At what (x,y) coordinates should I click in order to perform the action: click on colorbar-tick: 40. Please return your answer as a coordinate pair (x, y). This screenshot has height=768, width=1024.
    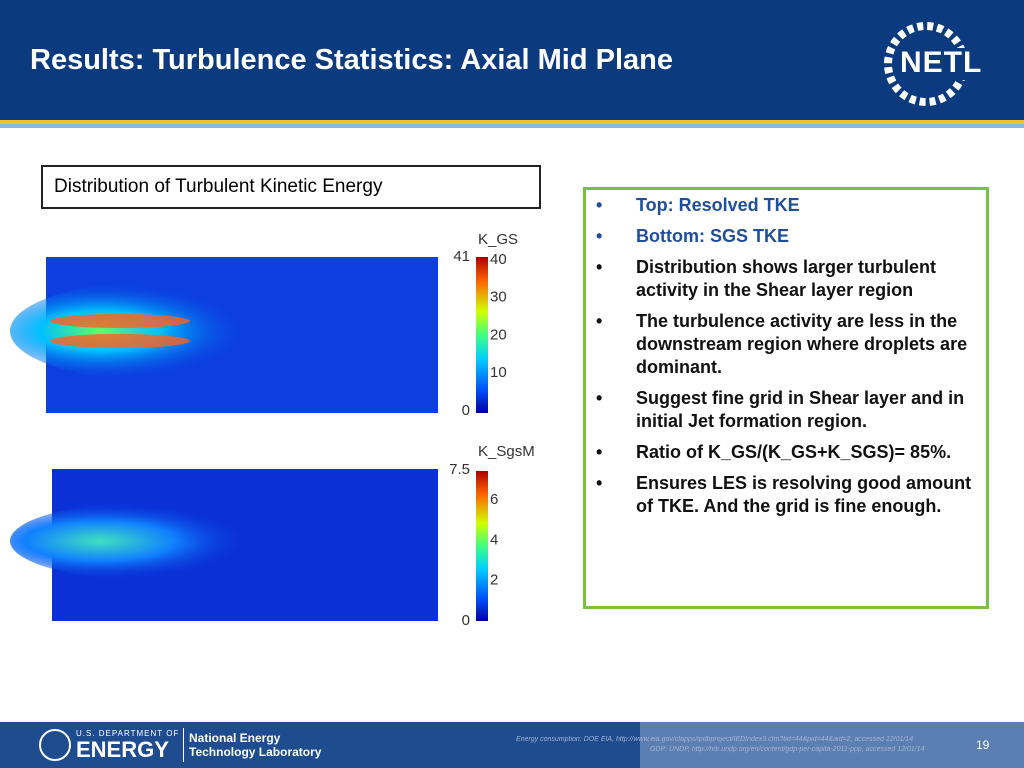
    Looking at the image, I should click on (498, 259).